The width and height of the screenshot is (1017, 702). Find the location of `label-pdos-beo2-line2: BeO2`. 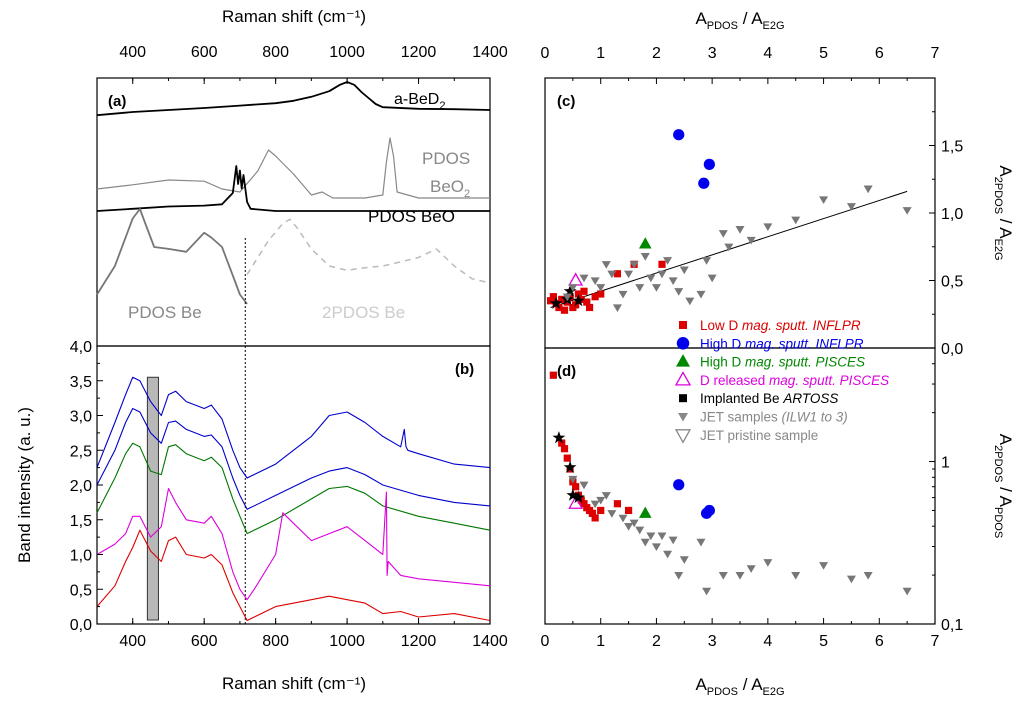

label-pdos-beo2-line2: BeO2 is located at coordinates (450, 188).